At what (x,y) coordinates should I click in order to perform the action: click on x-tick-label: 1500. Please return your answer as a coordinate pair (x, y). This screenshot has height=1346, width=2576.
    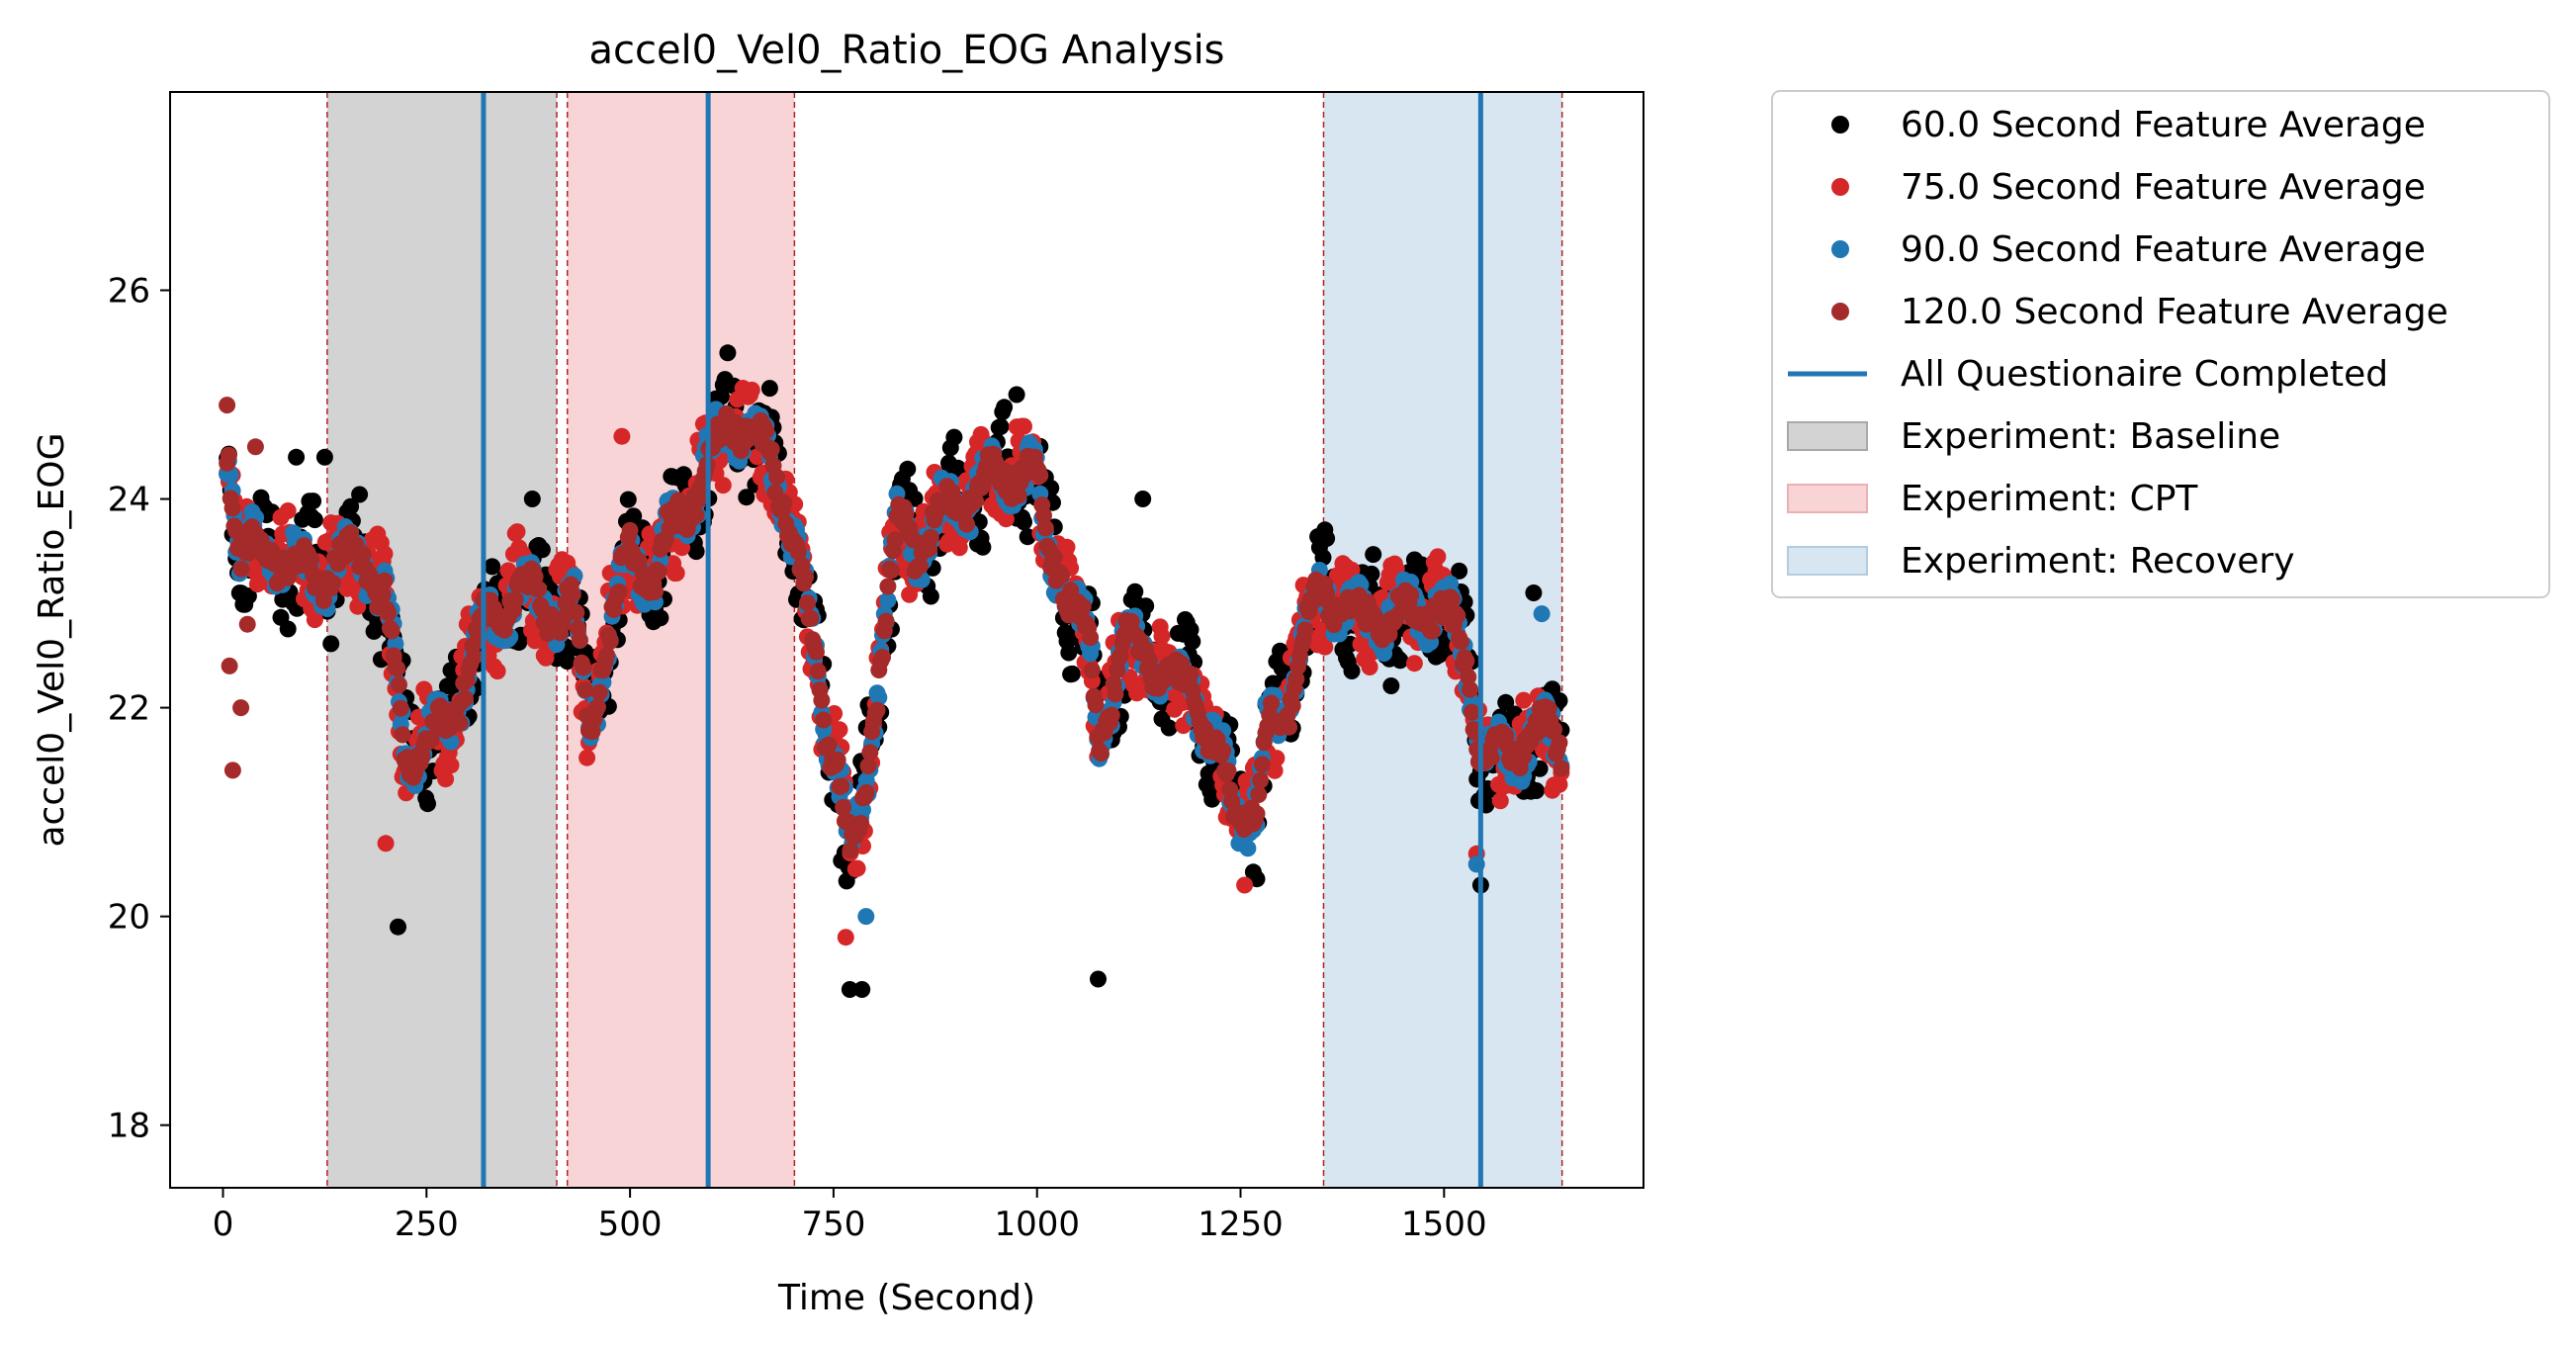
    Looking at the image, I should click on (1444, 1224).